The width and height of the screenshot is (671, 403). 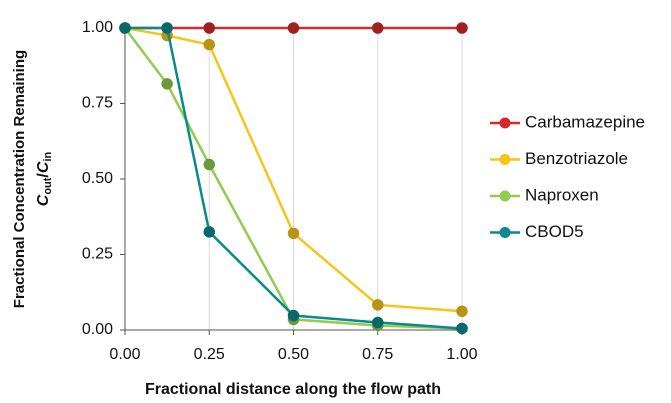 What do you see at coordinates (562, 194) in the screenshot?
I see `legend-label: Naproxen` at bounding box center [562, 194].